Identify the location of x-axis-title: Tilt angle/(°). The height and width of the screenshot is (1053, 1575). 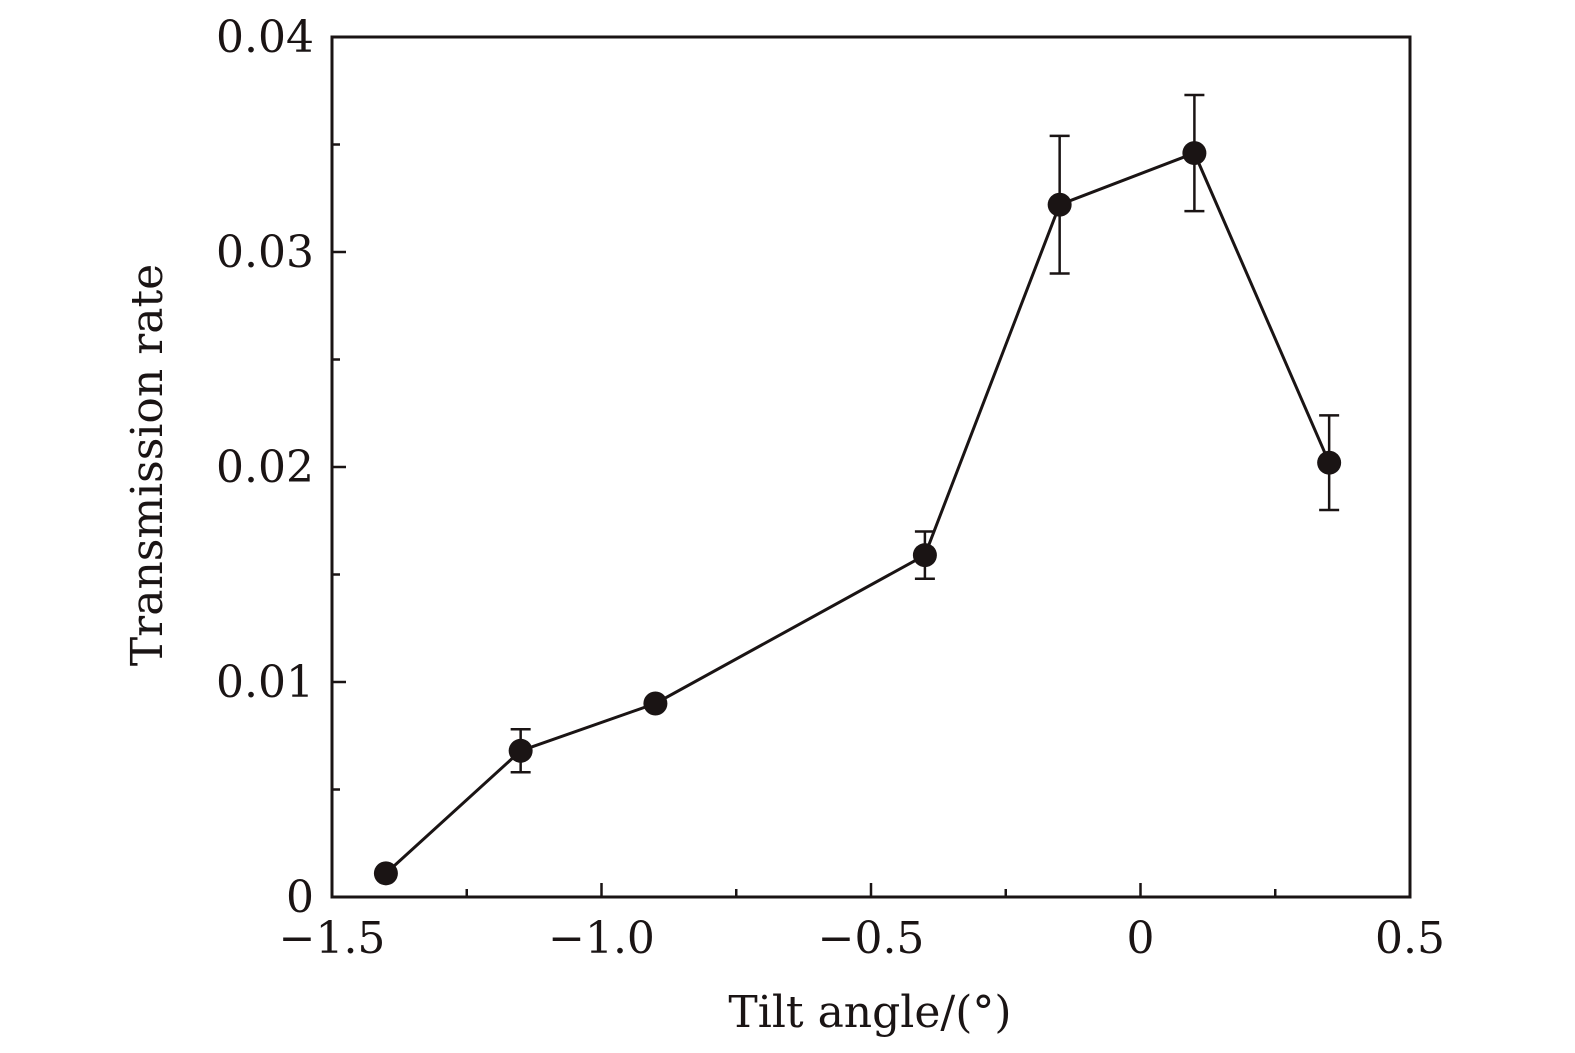
(869, 1012).